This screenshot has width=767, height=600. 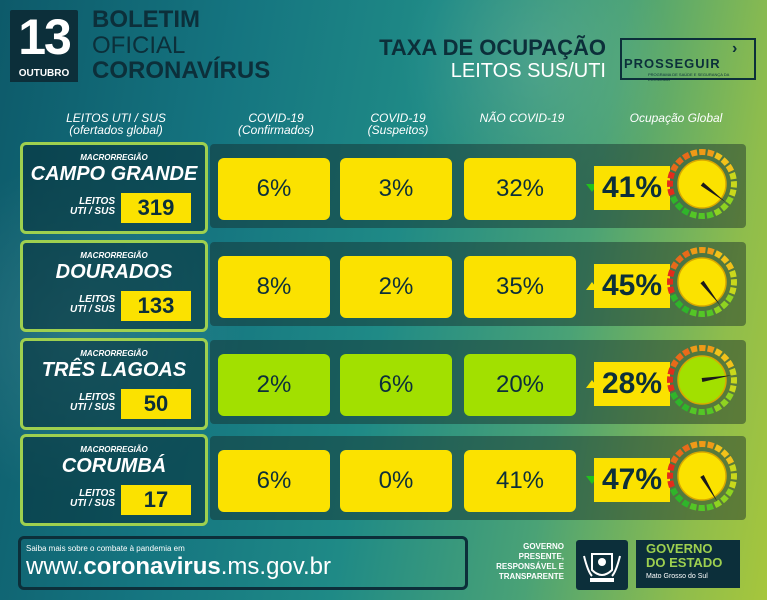 I want to click on footer-info-box, so click(x=243, y=563).